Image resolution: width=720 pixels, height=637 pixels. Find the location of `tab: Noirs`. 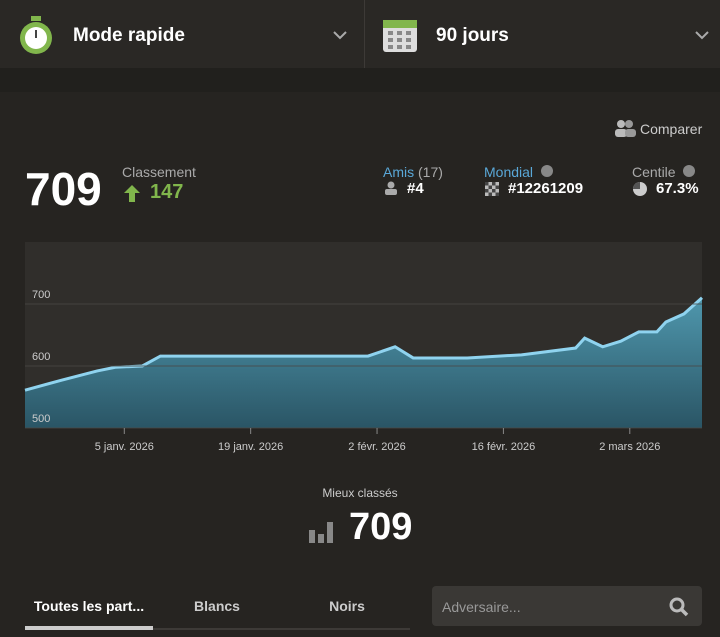

tab: Noirs is located at coordinates (347, 606).